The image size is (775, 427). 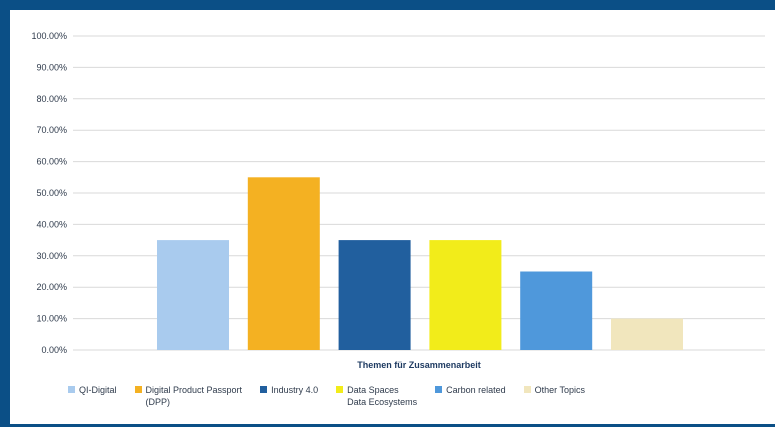 I want to click on legend-item: Digital Product Passport (DPP), so click(x=188, y=396).